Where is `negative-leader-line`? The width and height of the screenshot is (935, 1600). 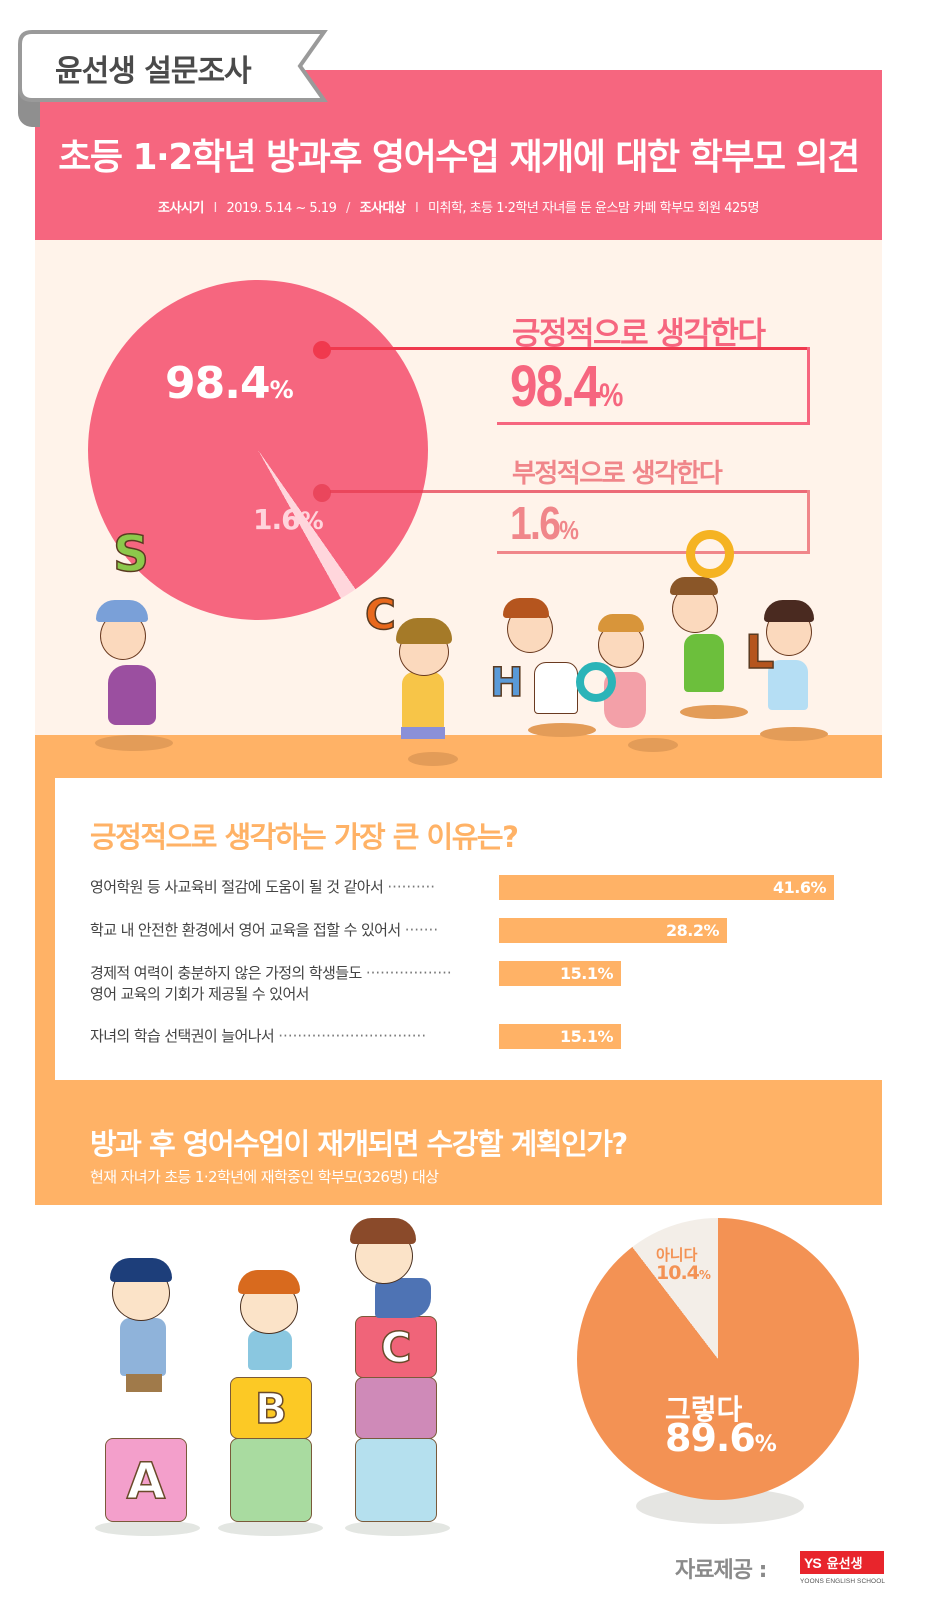
negative-leader-line is located at coordinates (570, 491).